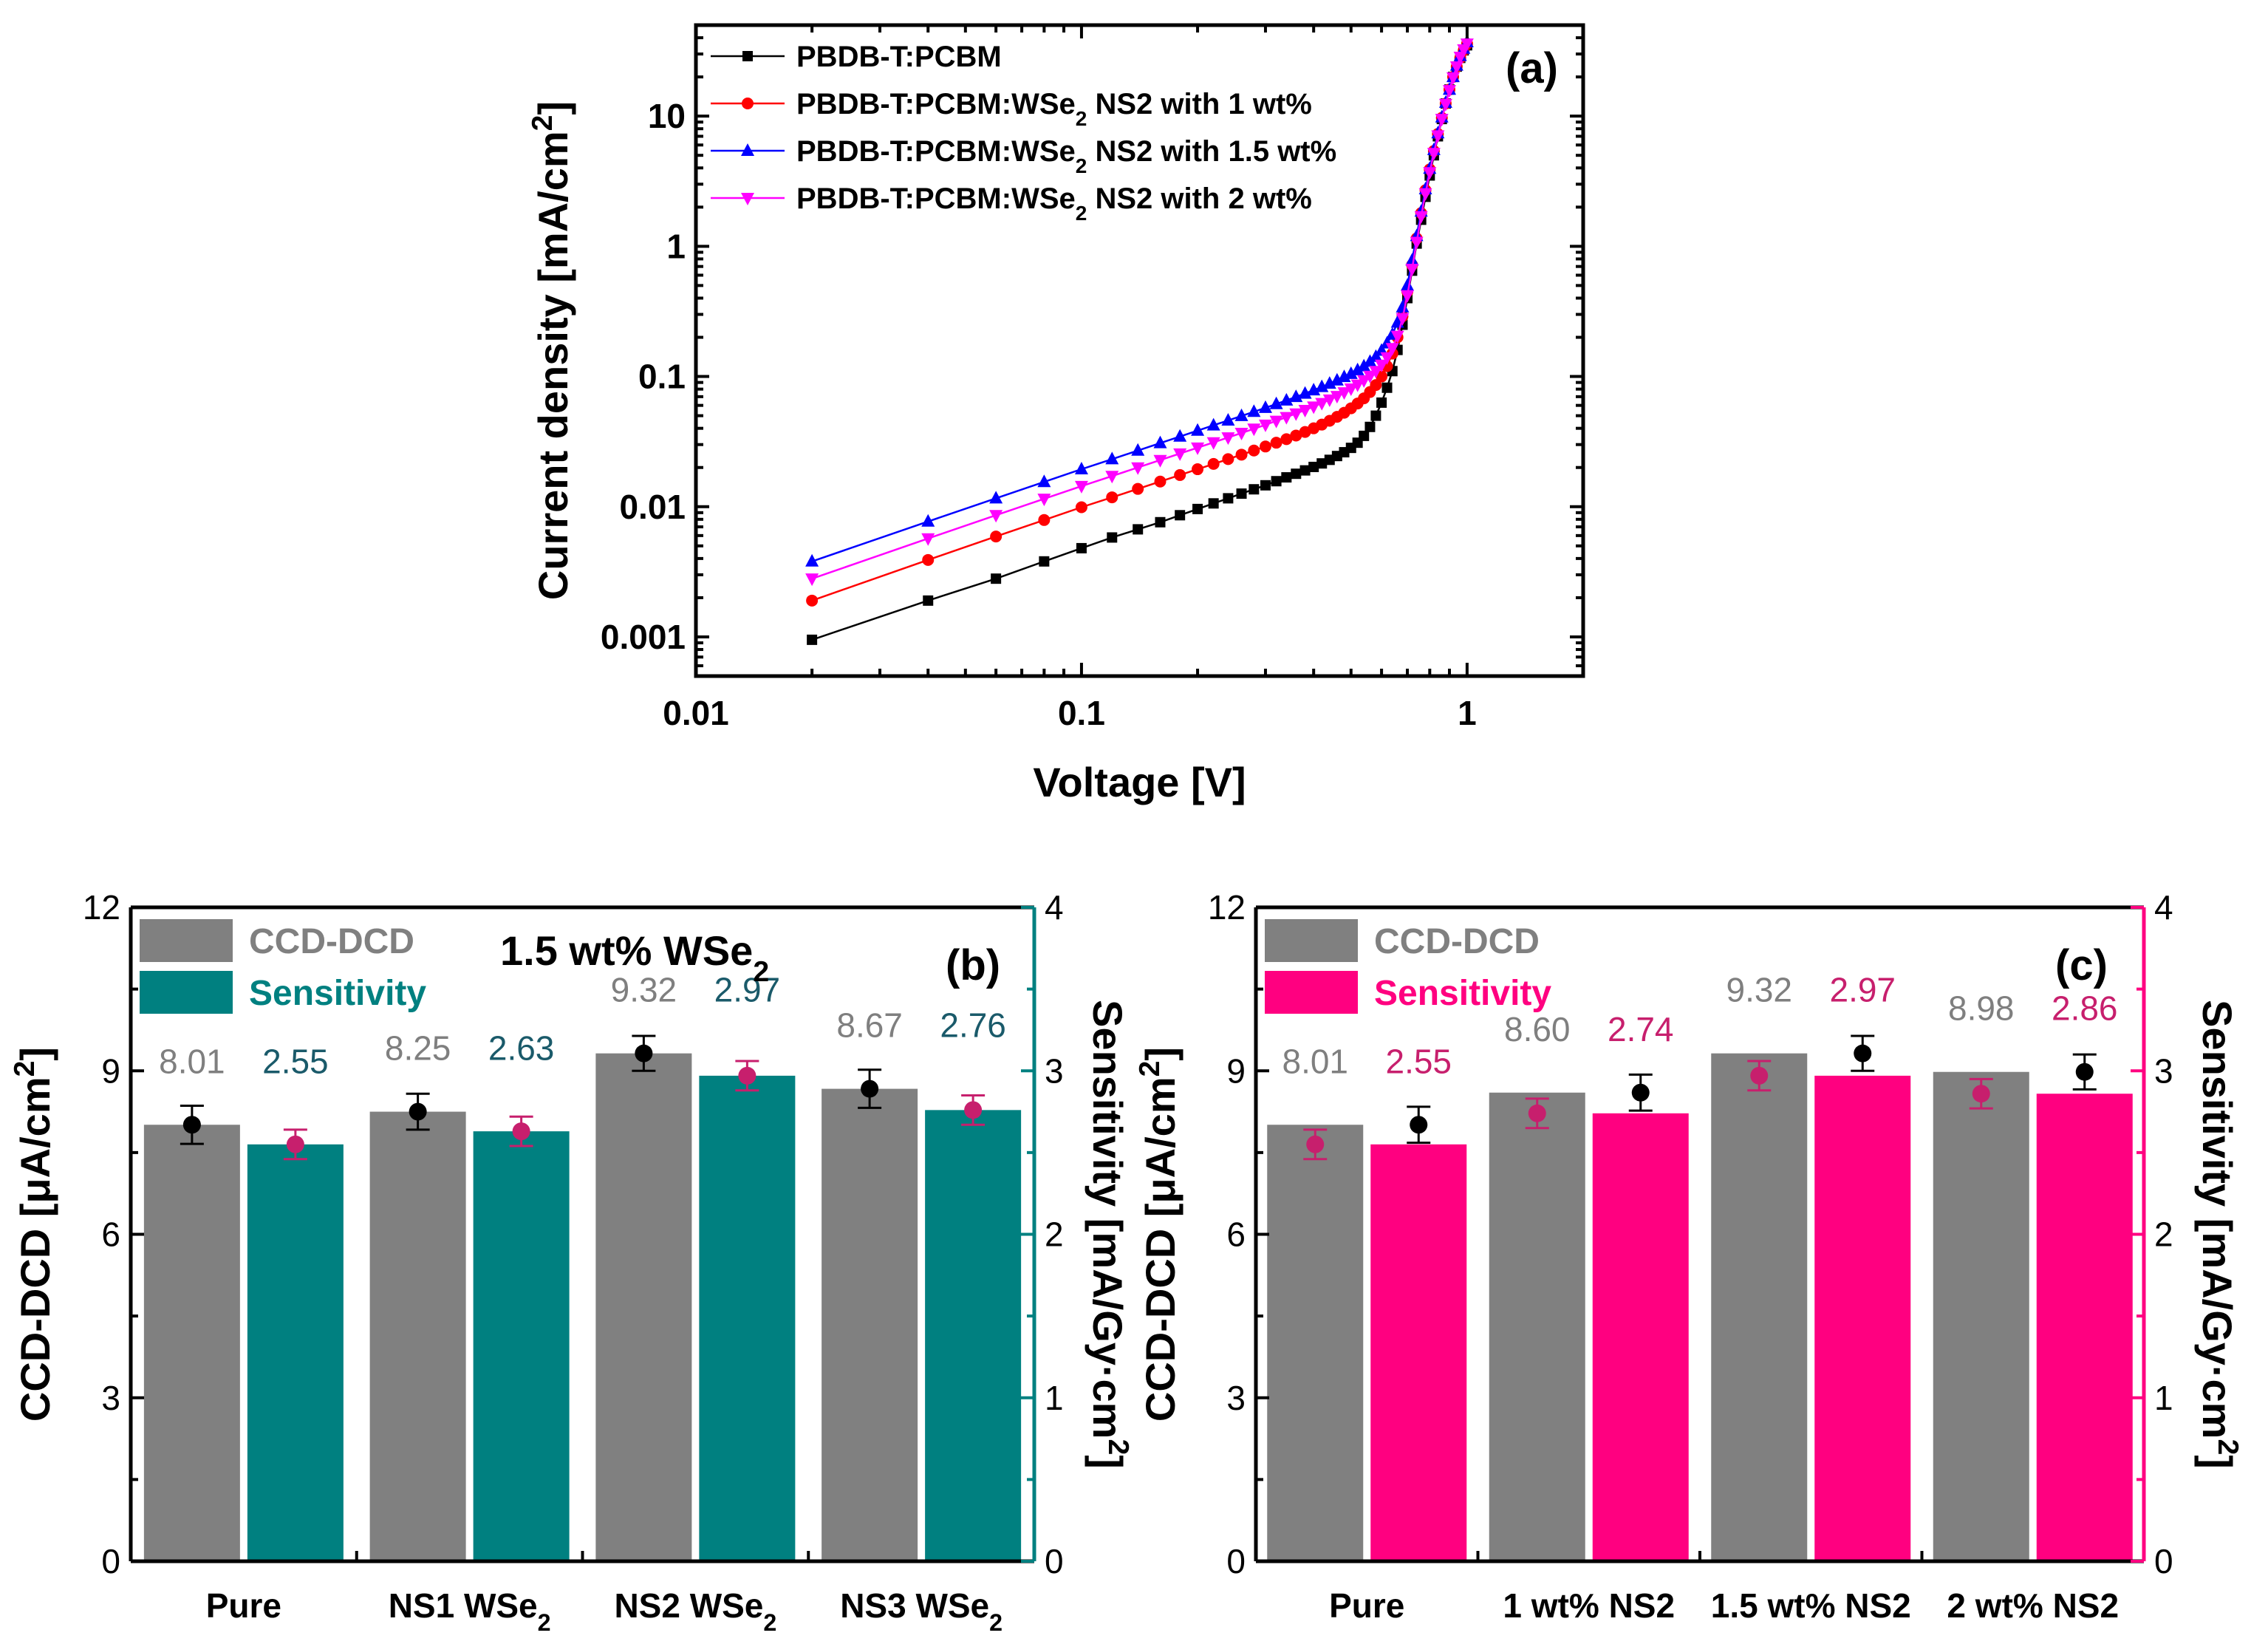  Describe the element at coordinates (110, 1234) in the screenshot. I see `left-tick-label-3: 6` at that location.